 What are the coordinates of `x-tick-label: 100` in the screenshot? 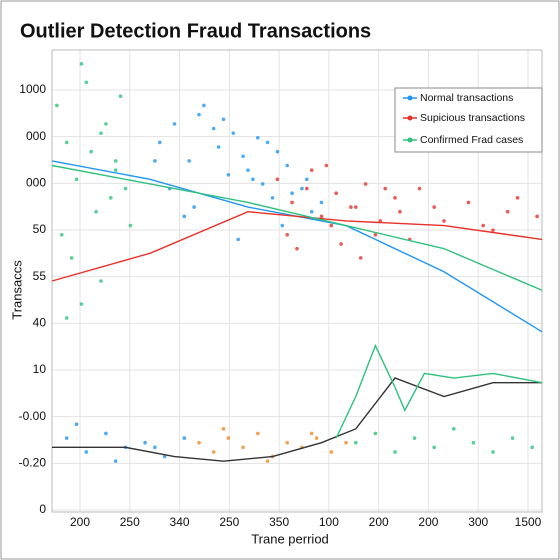 It's located at (329, 522).